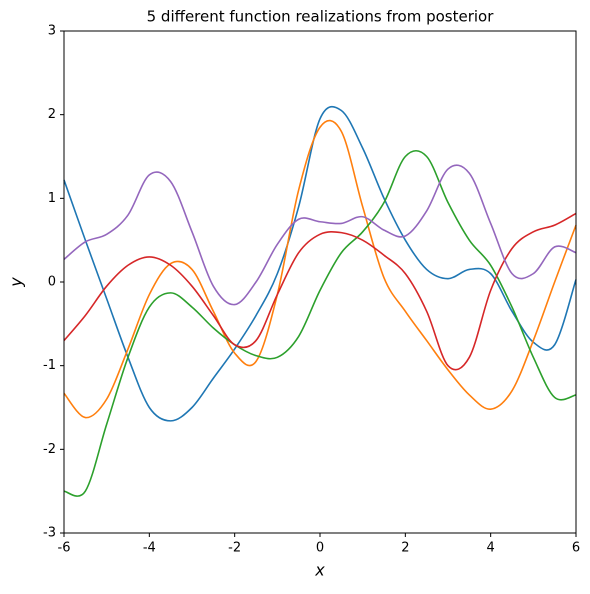  I want to click on y-tick-label: 2, so click(52, 114).